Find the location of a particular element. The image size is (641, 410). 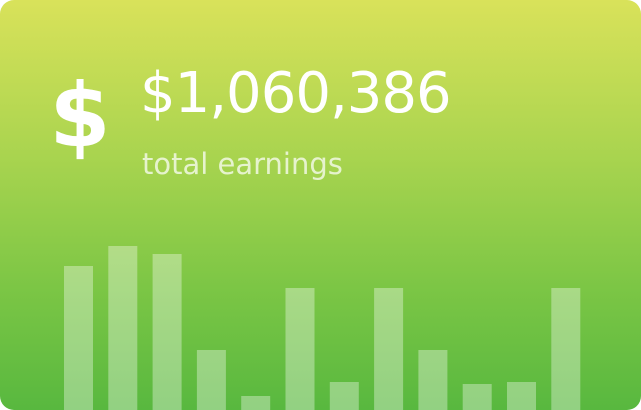

total-earnings-label: total earnings is located at coordinates (242, 164).